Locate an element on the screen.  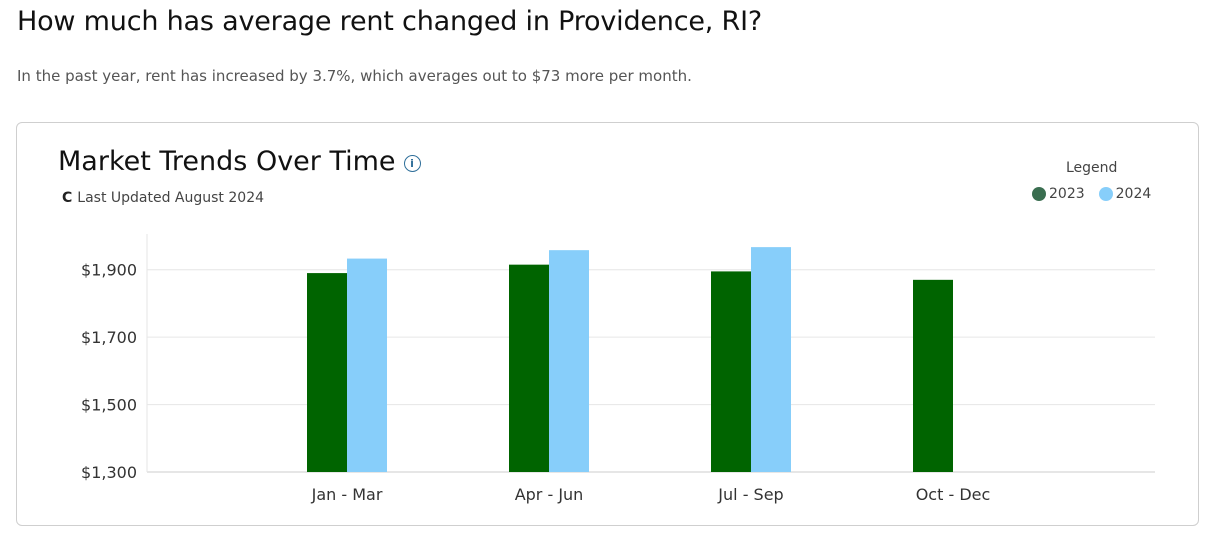
info-icon: i is located at coordinates (412, 163).